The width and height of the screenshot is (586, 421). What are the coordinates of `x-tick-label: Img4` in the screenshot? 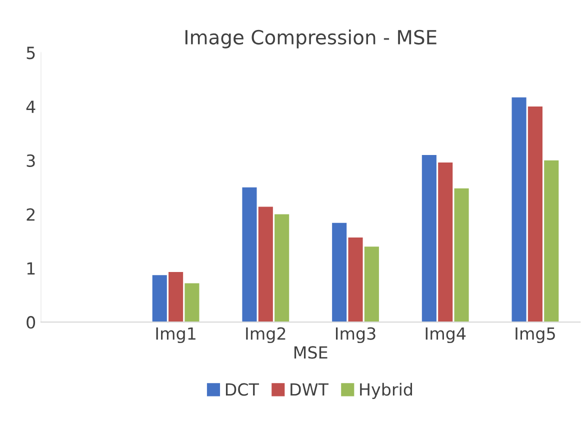 It's located at (446, 335).